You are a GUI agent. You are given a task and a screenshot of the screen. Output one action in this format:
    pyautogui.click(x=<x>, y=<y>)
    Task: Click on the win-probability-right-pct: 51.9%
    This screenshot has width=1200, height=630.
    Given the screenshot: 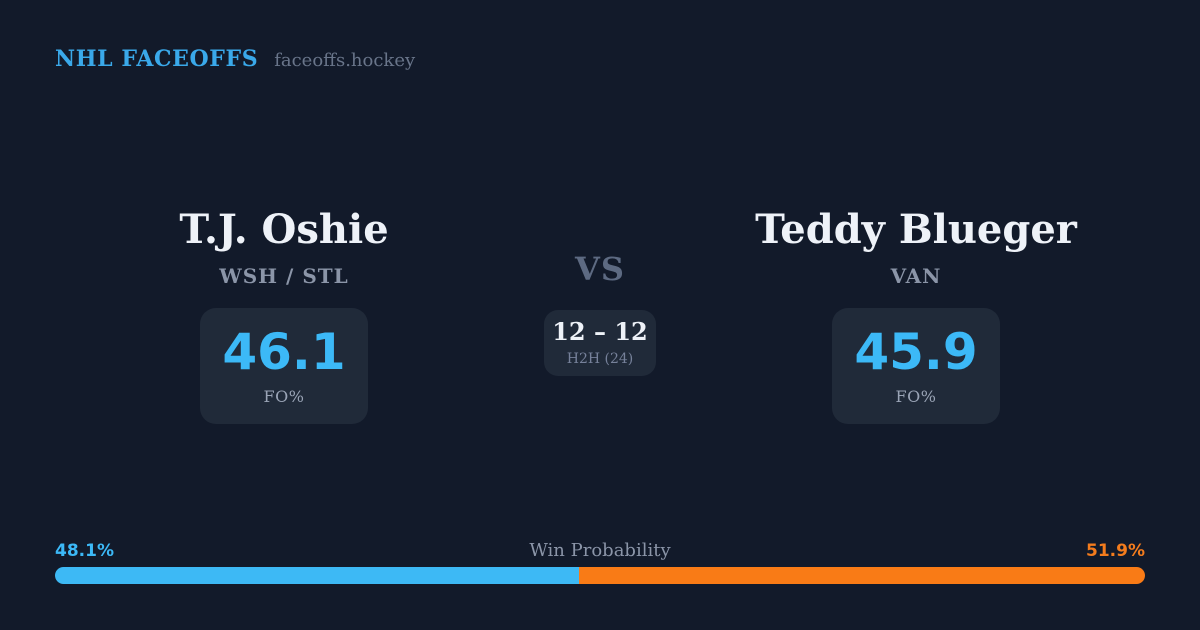 What is the action you would take?
    pyautogui.click(x=1115, y=551)
    